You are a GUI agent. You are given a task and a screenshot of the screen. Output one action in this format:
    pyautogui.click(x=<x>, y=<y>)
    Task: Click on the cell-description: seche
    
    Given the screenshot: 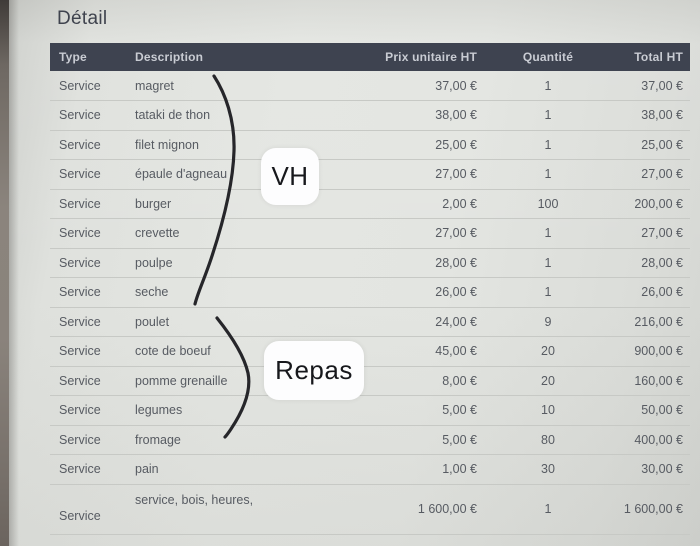 What is the action you would take?
    pyautogui.click(x=152, y=292)
    